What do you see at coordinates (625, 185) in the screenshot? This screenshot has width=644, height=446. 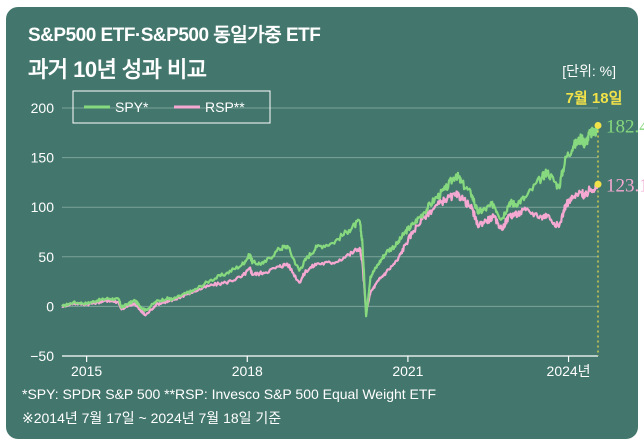 I see `end-value-label: 123.1` at bounding box center [625, 185].